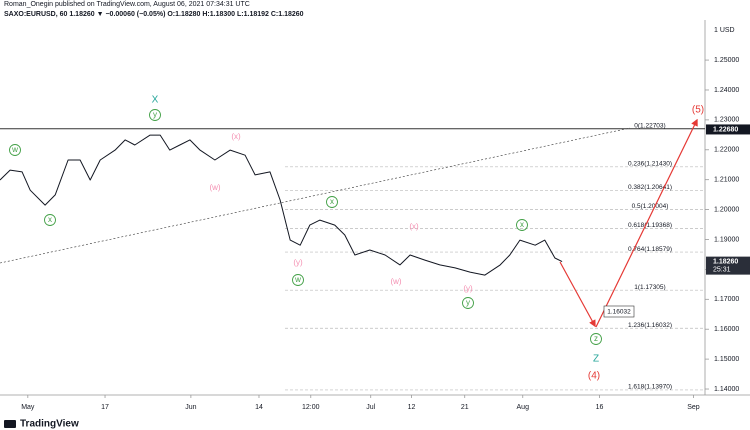 The height and width of the screenshot is (430, 750). Describe the element at coordinates (649, 287) in the screenshot. I see `fib-label: 1(1.17305)` at that location.